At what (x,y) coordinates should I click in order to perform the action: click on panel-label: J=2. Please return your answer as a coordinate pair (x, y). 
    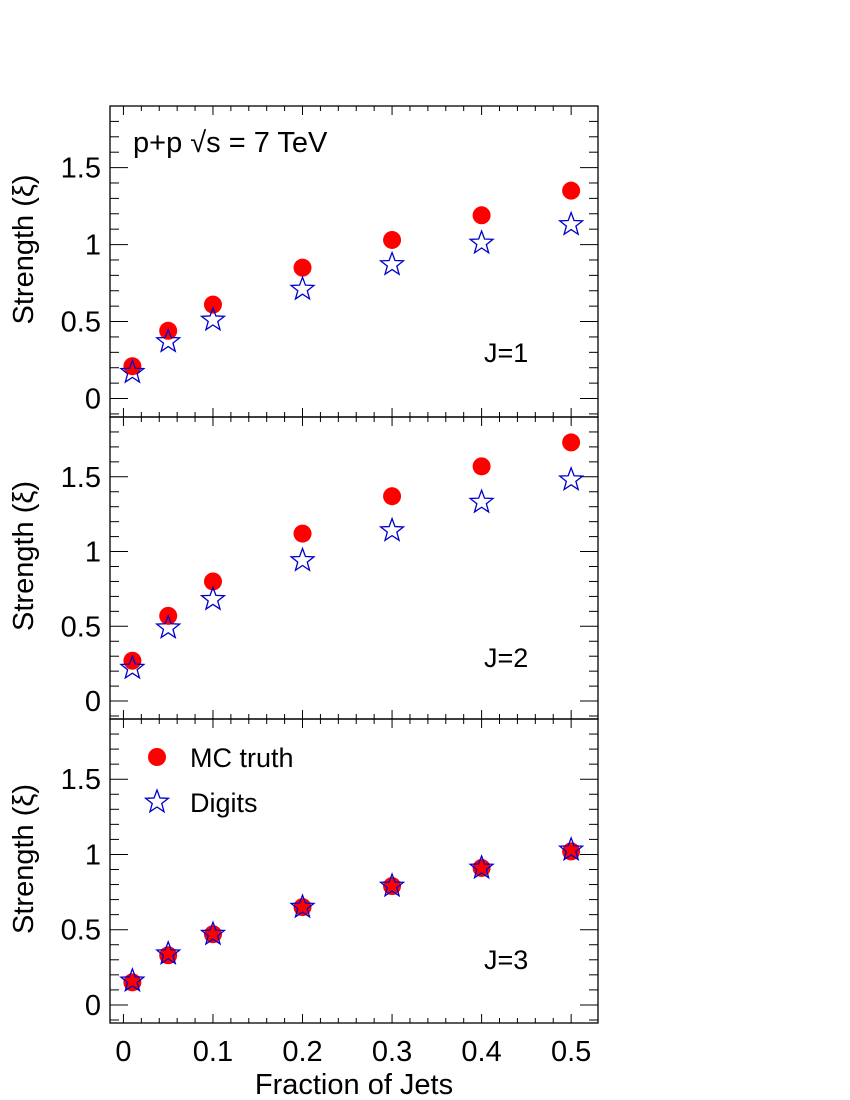
    Looking at the image, I should click on (506, 658).